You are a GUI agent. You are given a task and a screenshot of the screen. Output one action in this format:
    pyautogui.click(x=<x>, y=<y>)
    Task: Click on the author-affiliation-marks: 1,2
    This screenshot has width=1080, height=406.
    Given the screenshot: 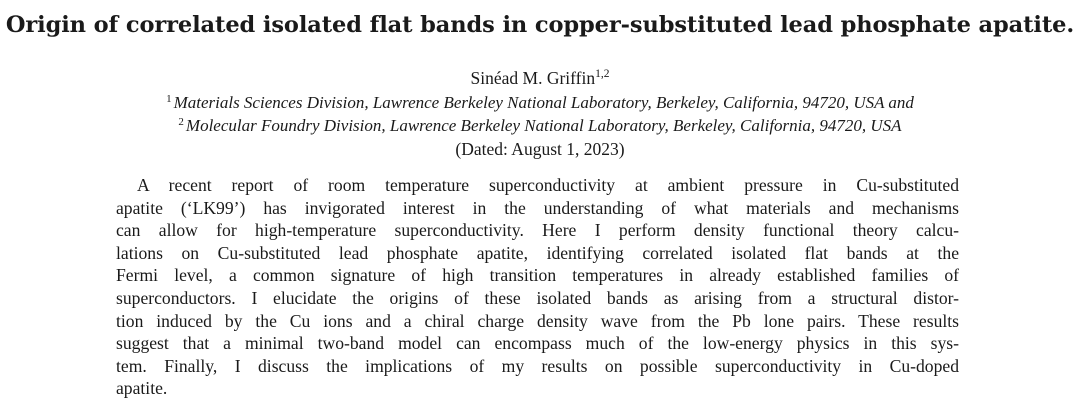 What is the action you would take?
    pyautogui.click(x=602, y=74)
    